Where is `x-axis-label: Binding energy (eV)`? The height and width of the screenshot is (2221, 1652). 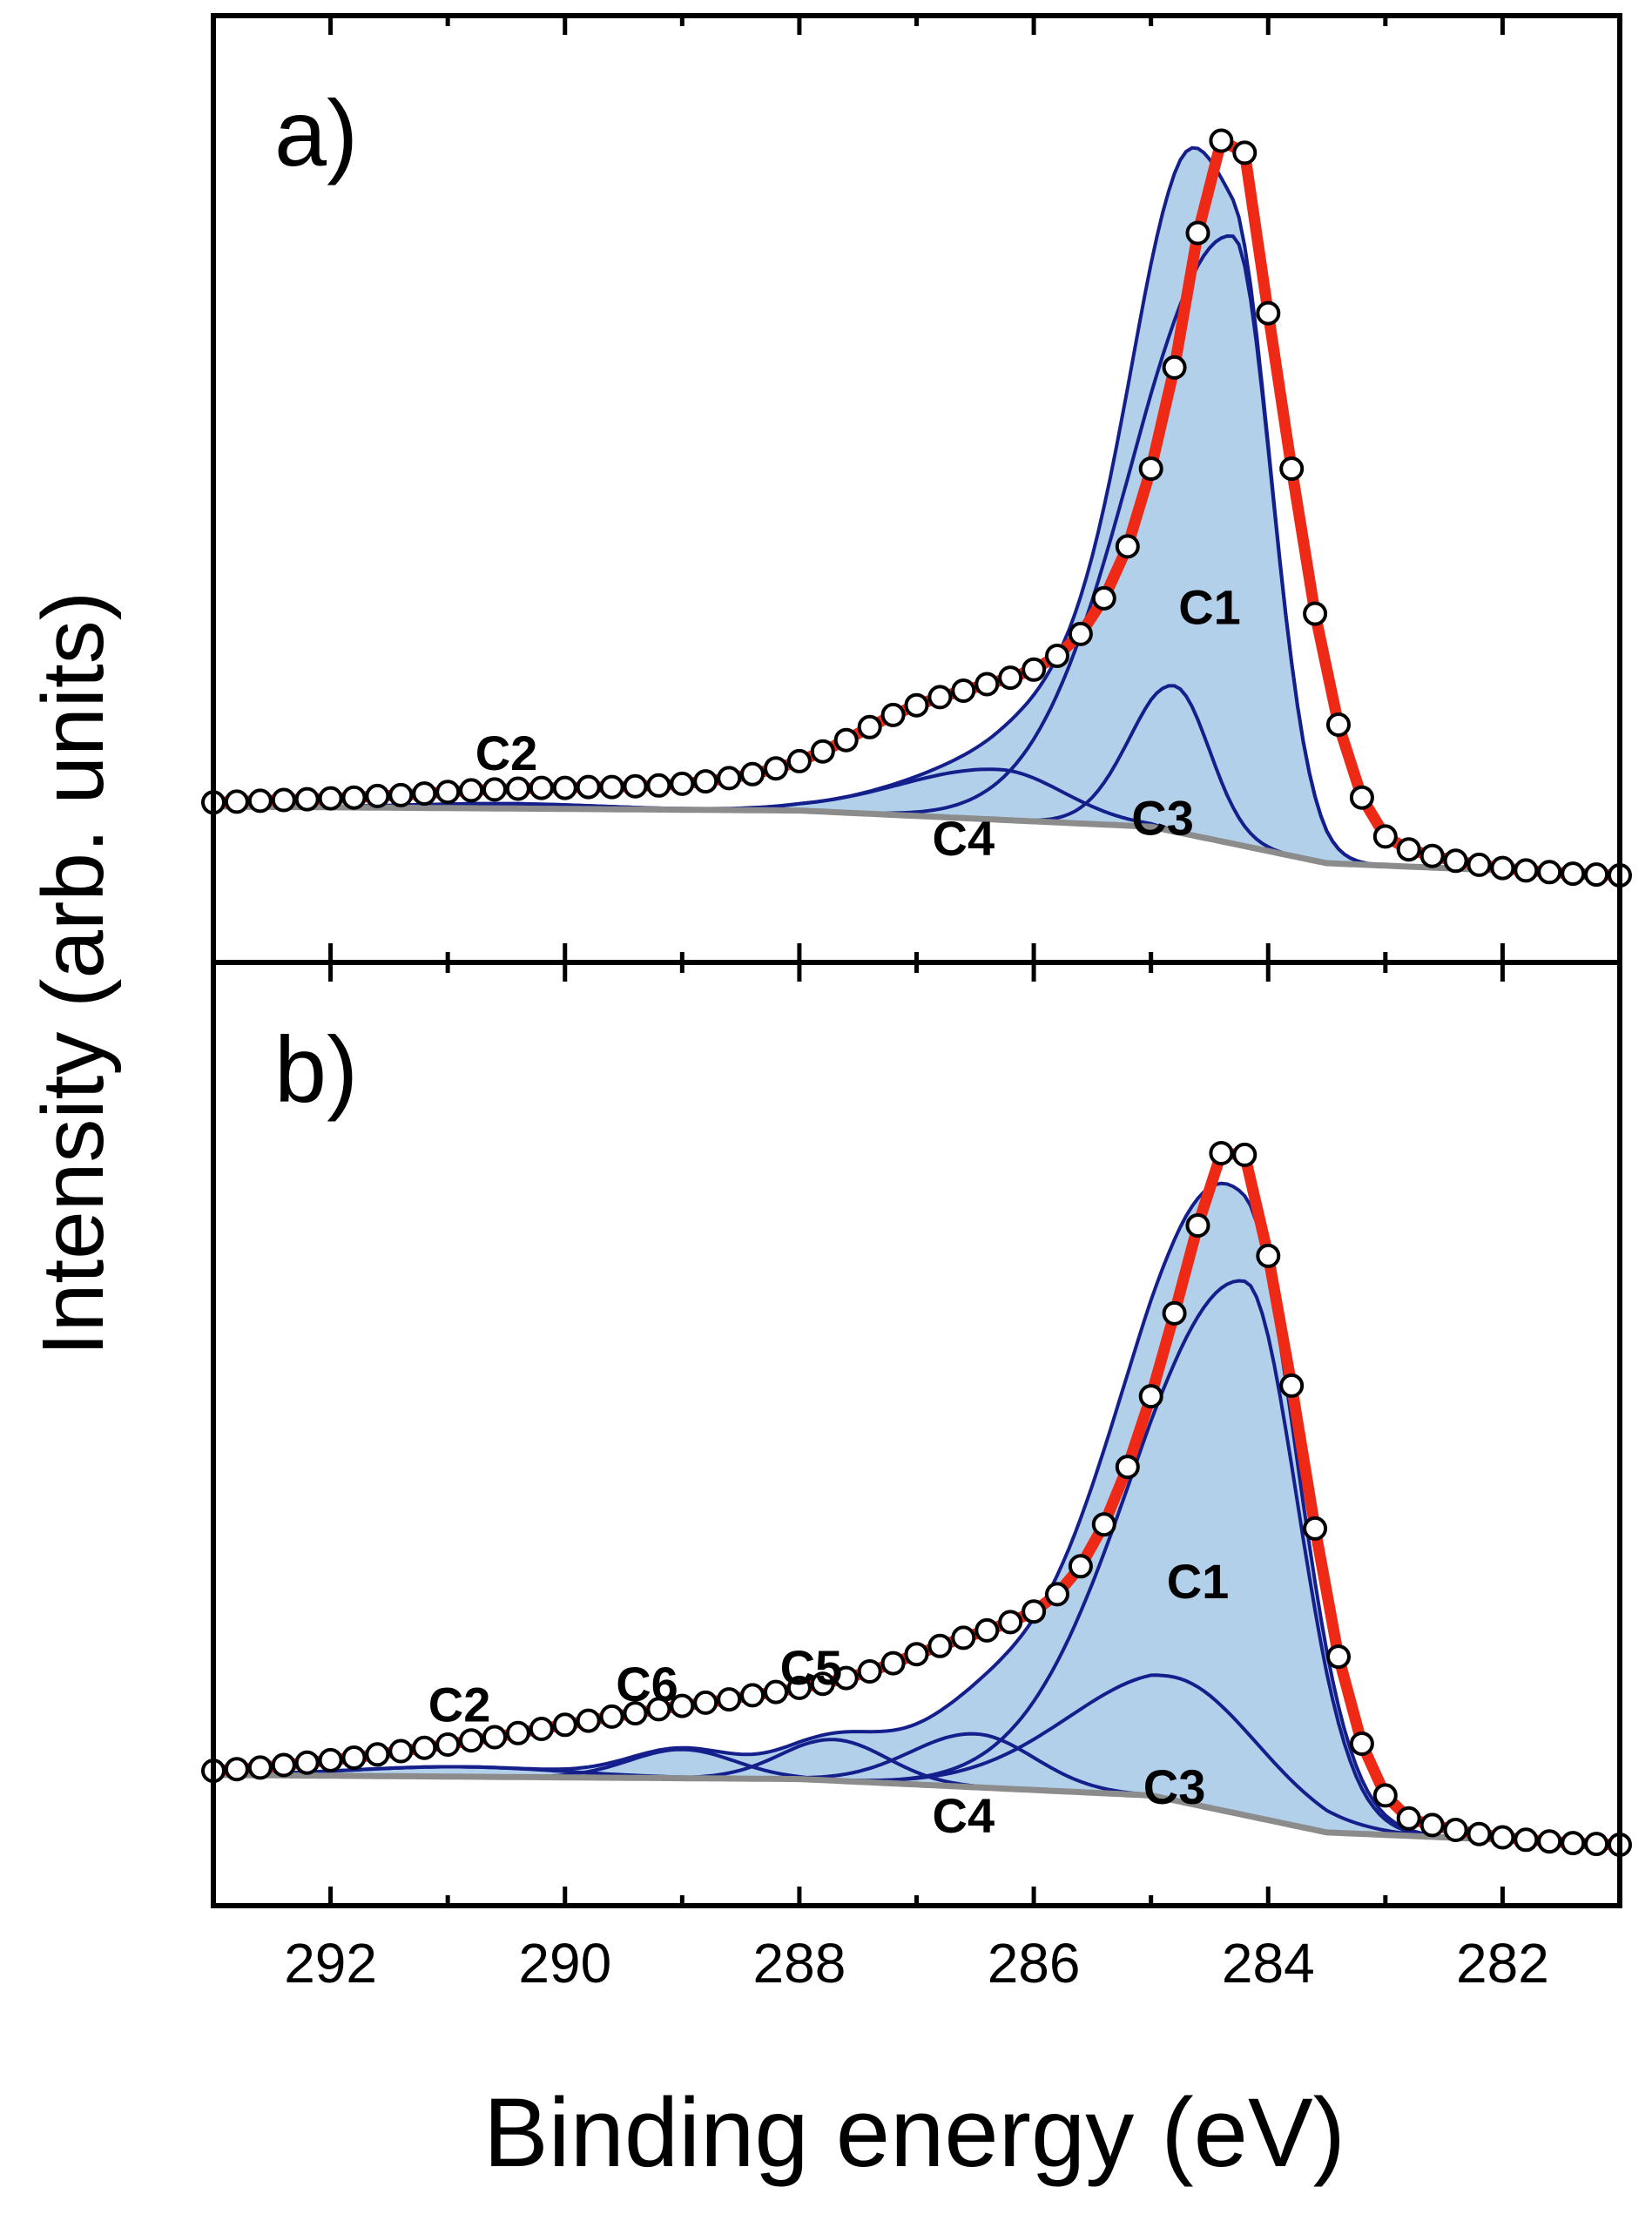
x-axis-label: Binding energy (eV) is located at coordinates (914, 2132).